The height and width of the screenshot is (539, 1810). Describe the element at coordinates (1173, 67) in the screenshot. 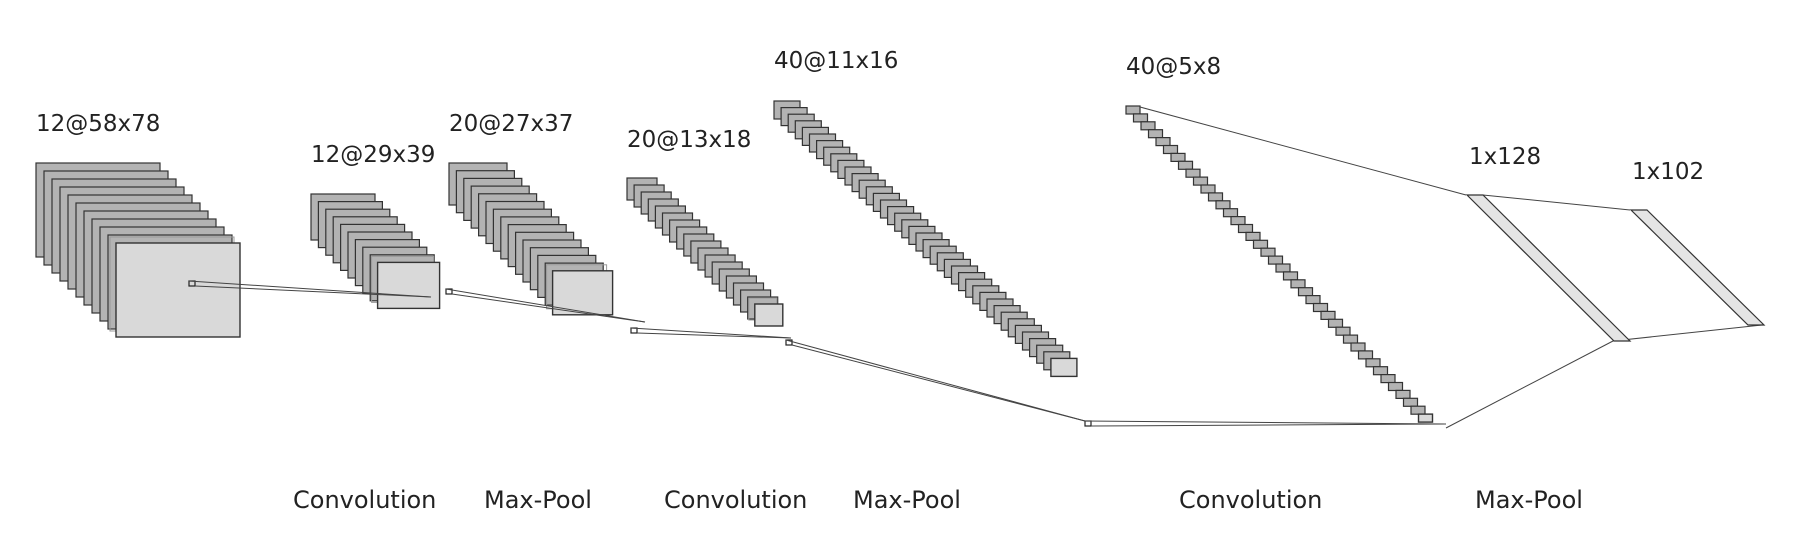

I see `layer-label-6: 40@5x8` at that location.